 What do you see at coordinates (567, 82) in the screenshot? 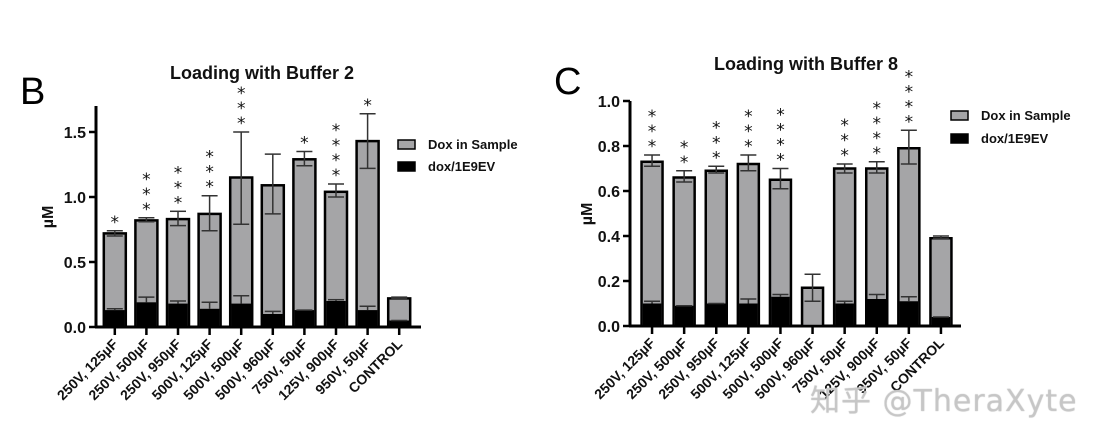
I see `panel-letter-c: C` at bounding box center [567, 82].